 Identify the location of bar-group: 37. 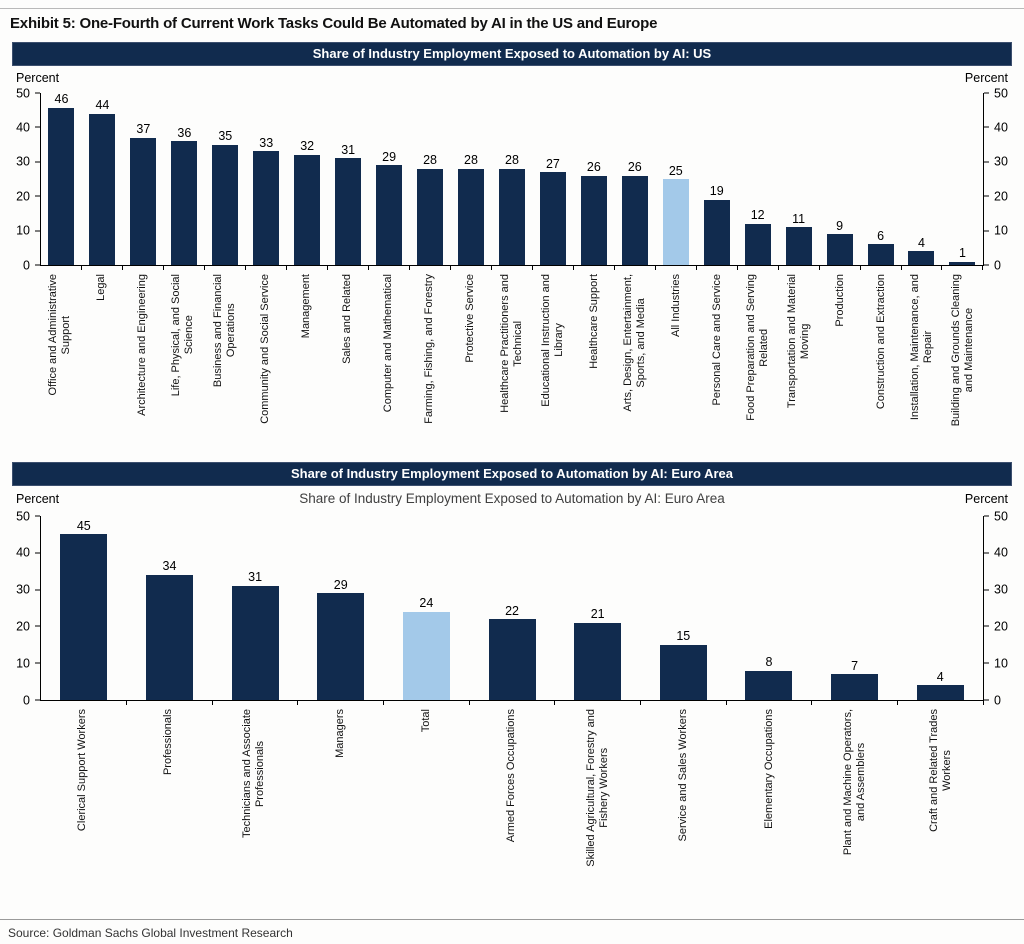
(144, 181).